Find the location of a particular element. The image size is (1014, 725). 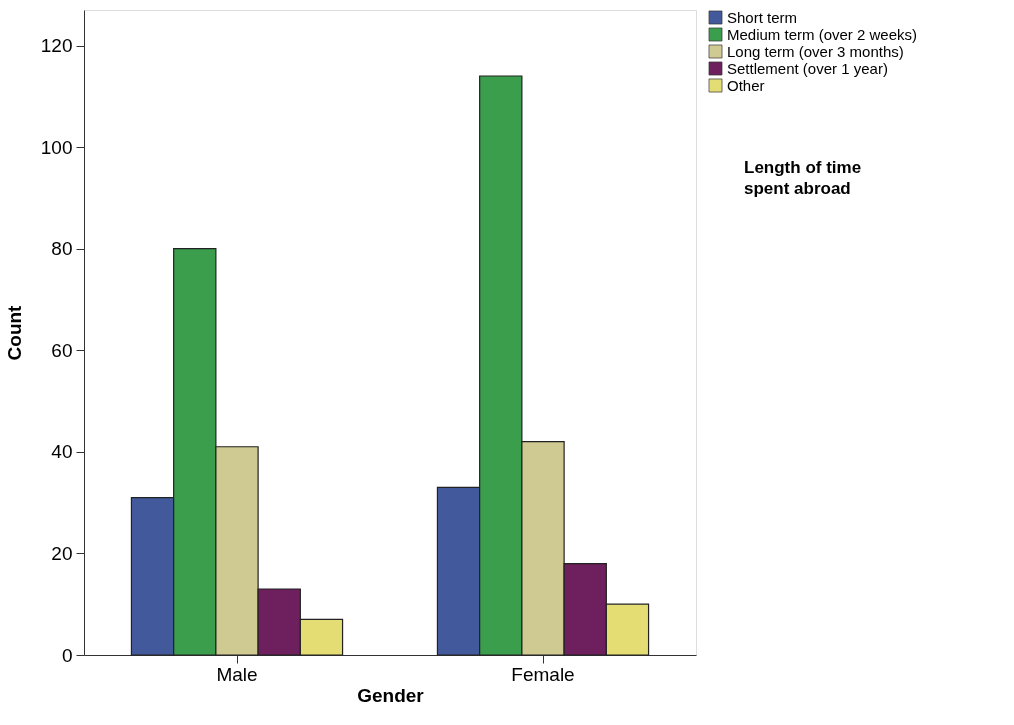

legend-title: Length of time spent abroad is located at coordinates (803, 178).